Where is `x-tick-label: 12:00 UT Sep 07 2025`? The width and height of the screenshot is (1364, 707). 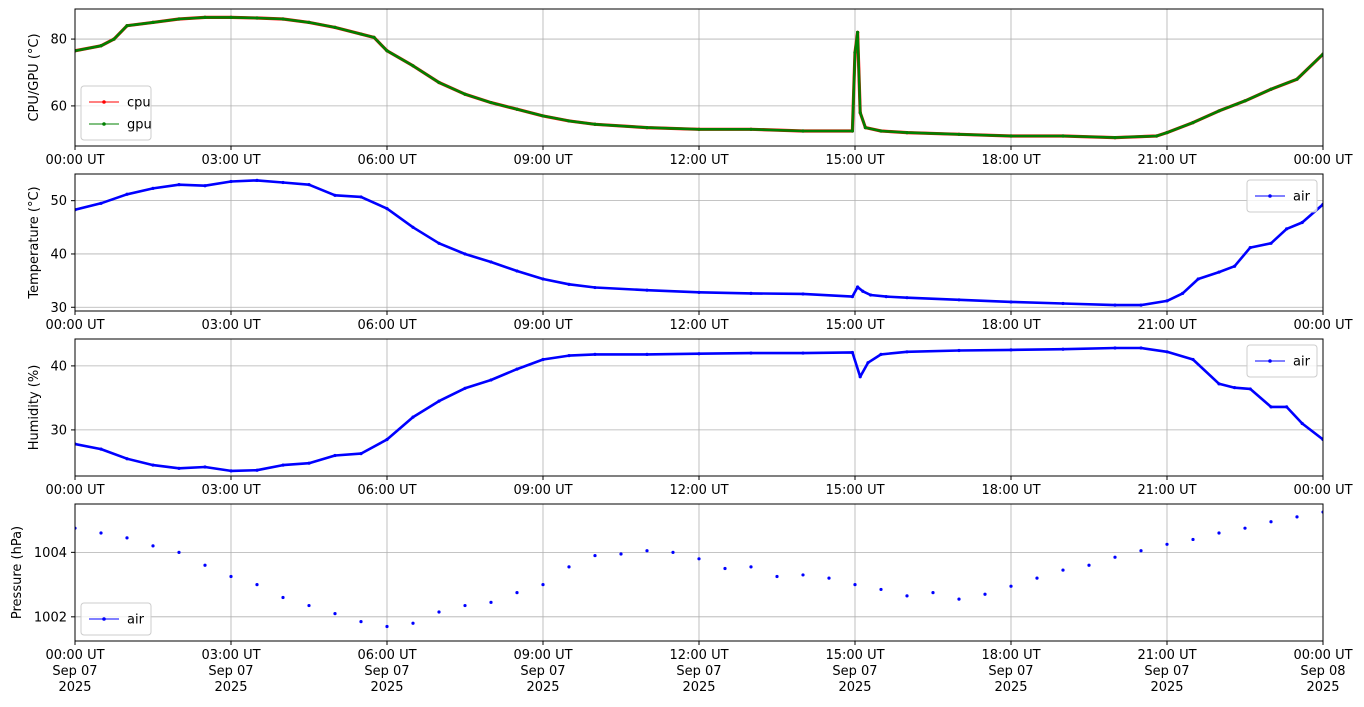
x-tick-label: 12:00 UT Sep 07 2025 is located at coordinates (698, 671).